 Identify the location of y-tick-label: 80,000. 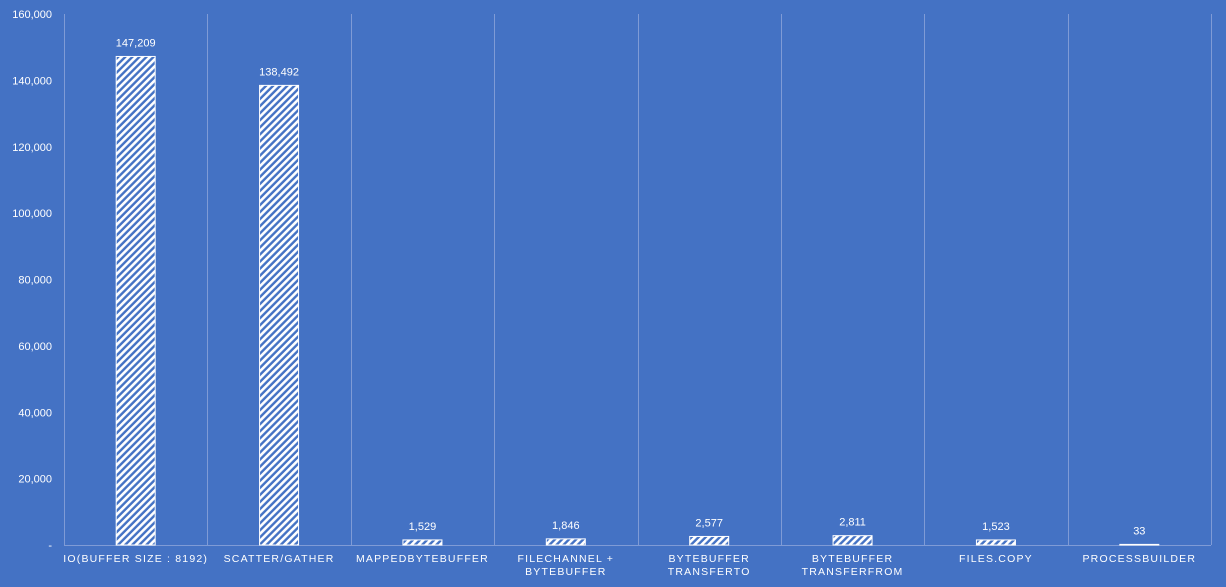
(35, 281).